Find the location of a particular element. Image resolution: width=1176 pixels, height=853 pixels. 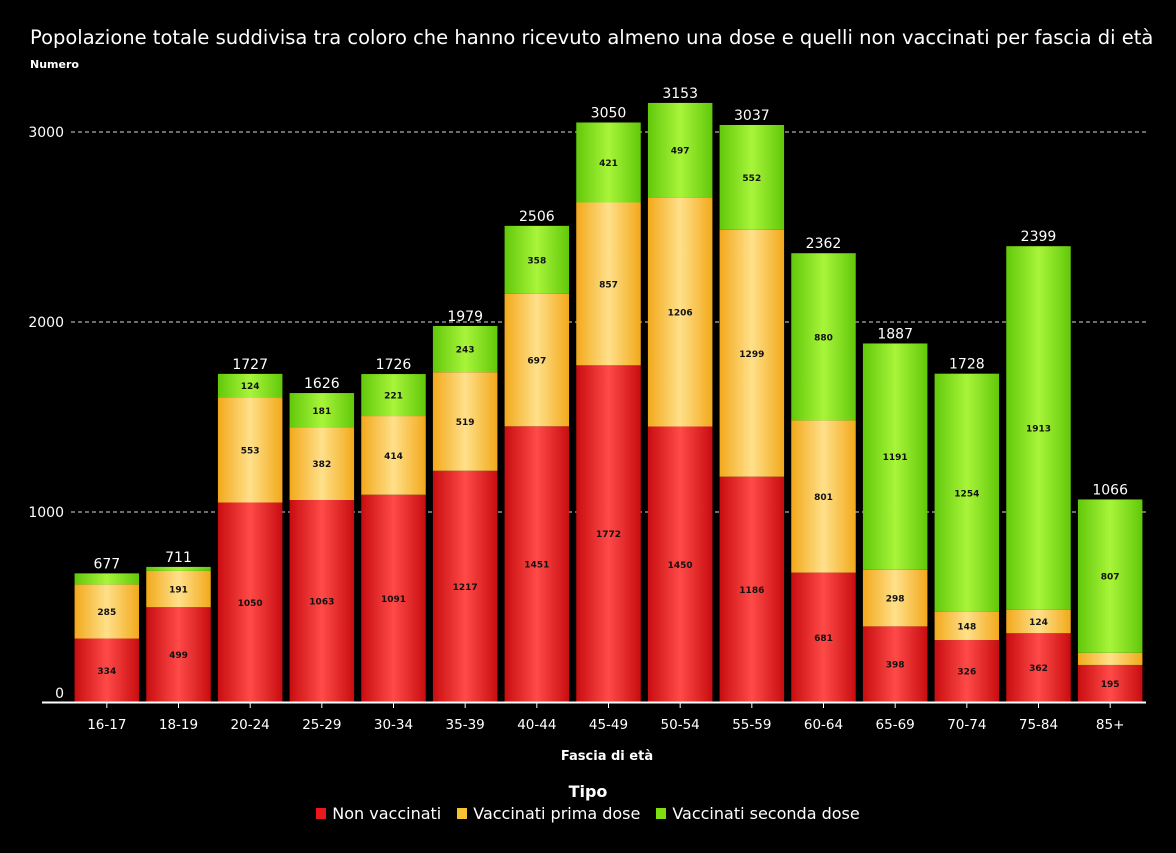

segment-value-label: 191 is located at coordinates (178, 591).